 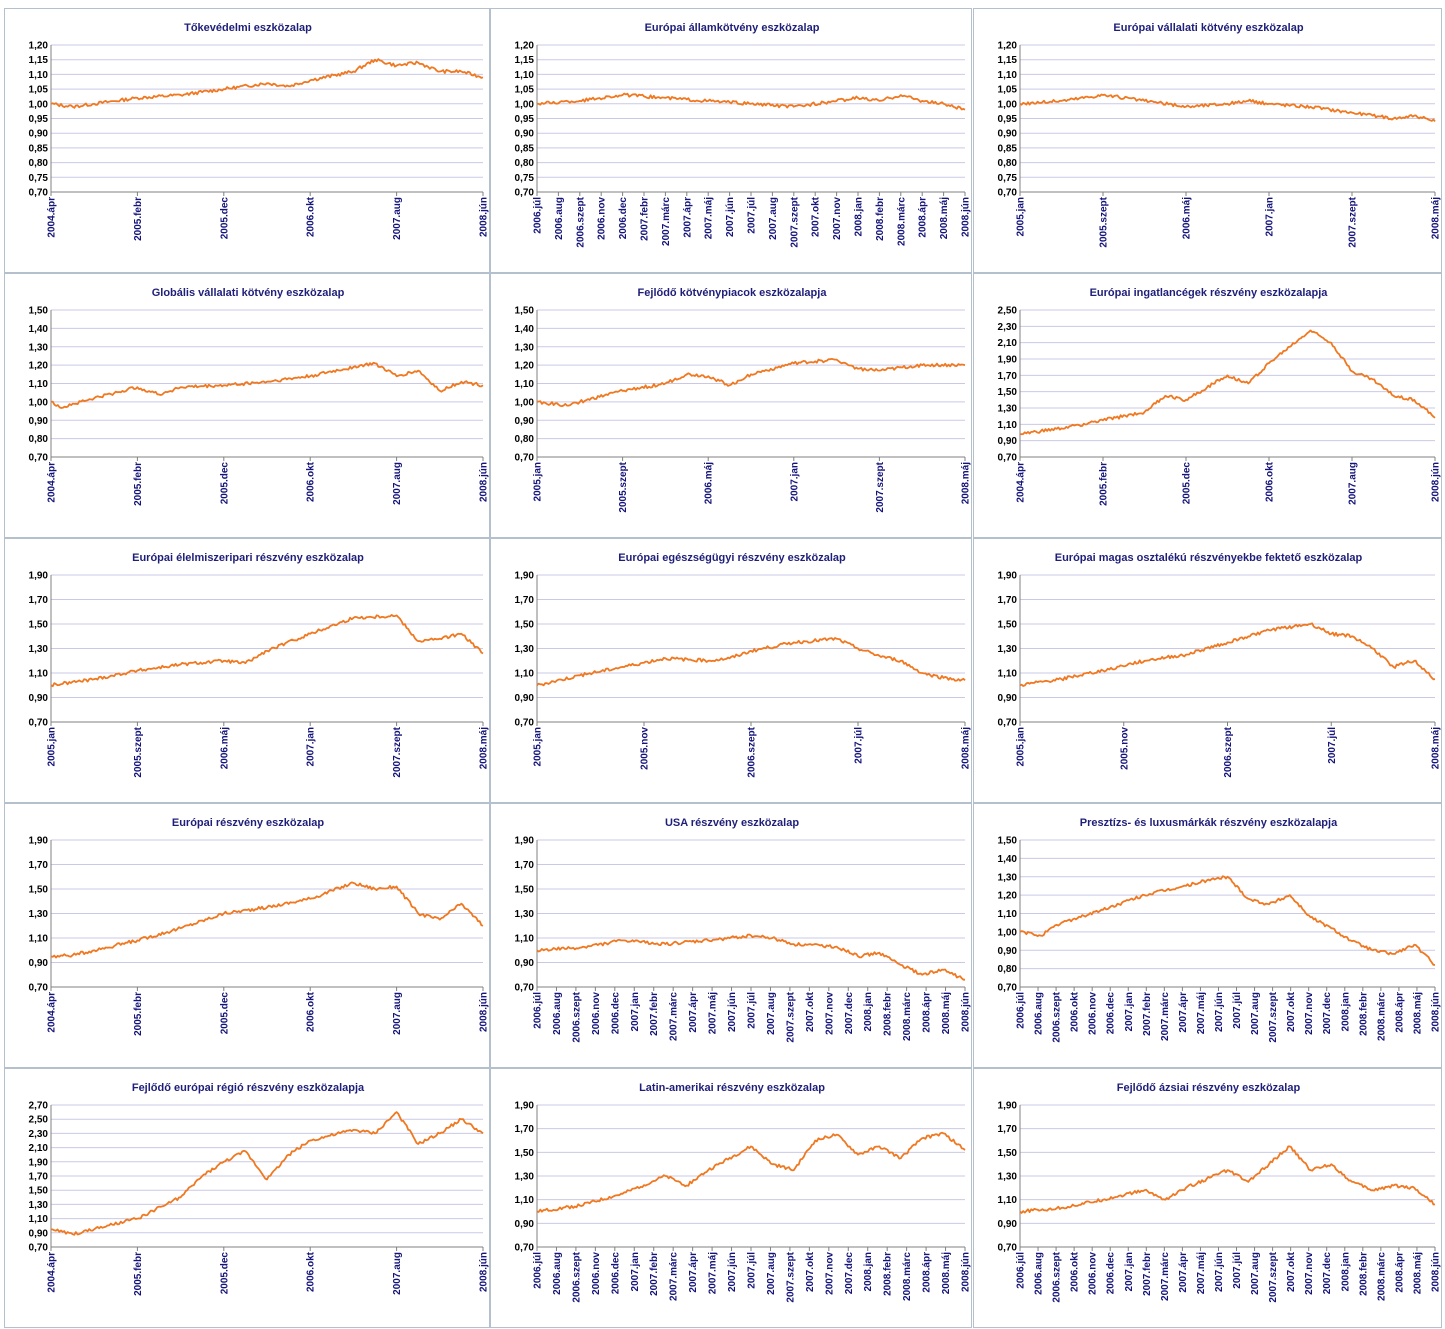 I want to click on y-tick-label: 1,20, so click(x=39, y=46).